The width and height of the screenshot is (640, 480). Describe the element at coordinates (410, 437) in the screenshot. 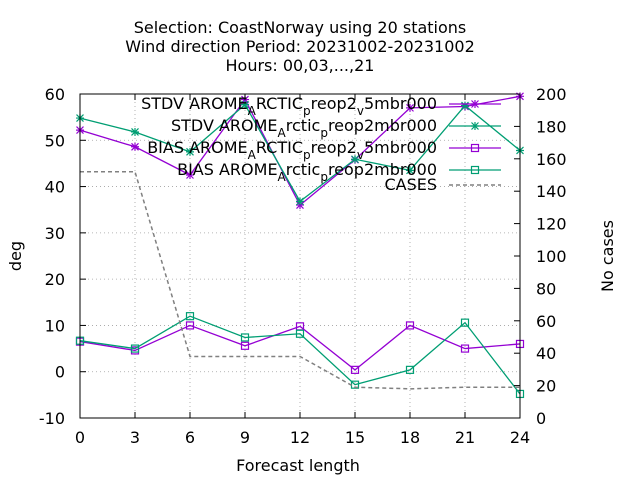

I see `x-tick-label: 18` at that location.